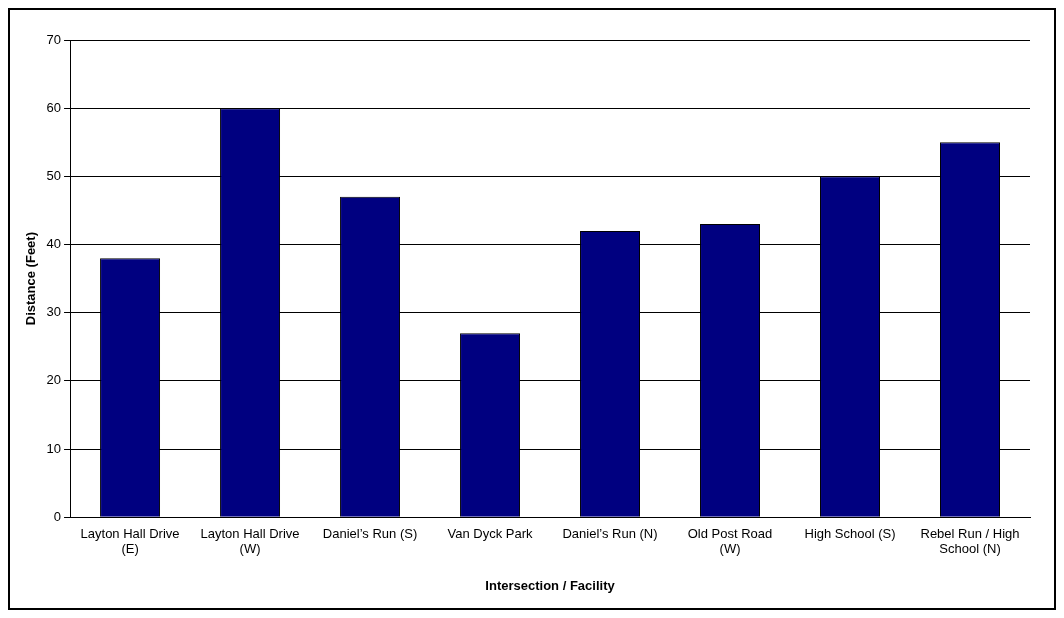  What do you see at coordinates (370, 533) in the screenshot?
I see `x-tick-label: Daniel’s Run (S)` at bounding box center [370, 533].